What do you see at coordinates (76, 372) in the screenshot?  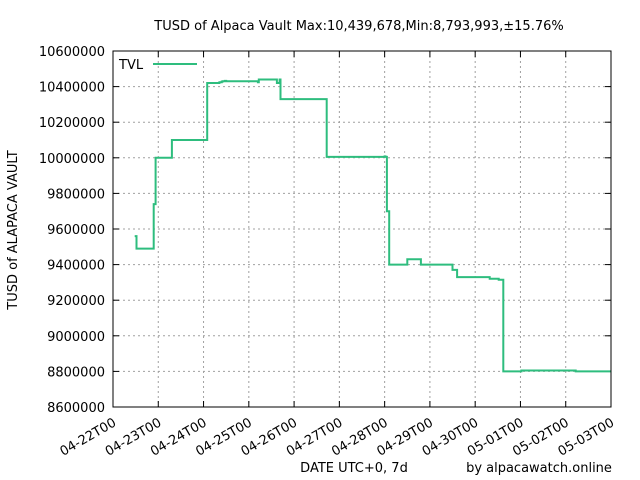 I see `y-tick-label: 8800000` at bounding box center [76, 372].